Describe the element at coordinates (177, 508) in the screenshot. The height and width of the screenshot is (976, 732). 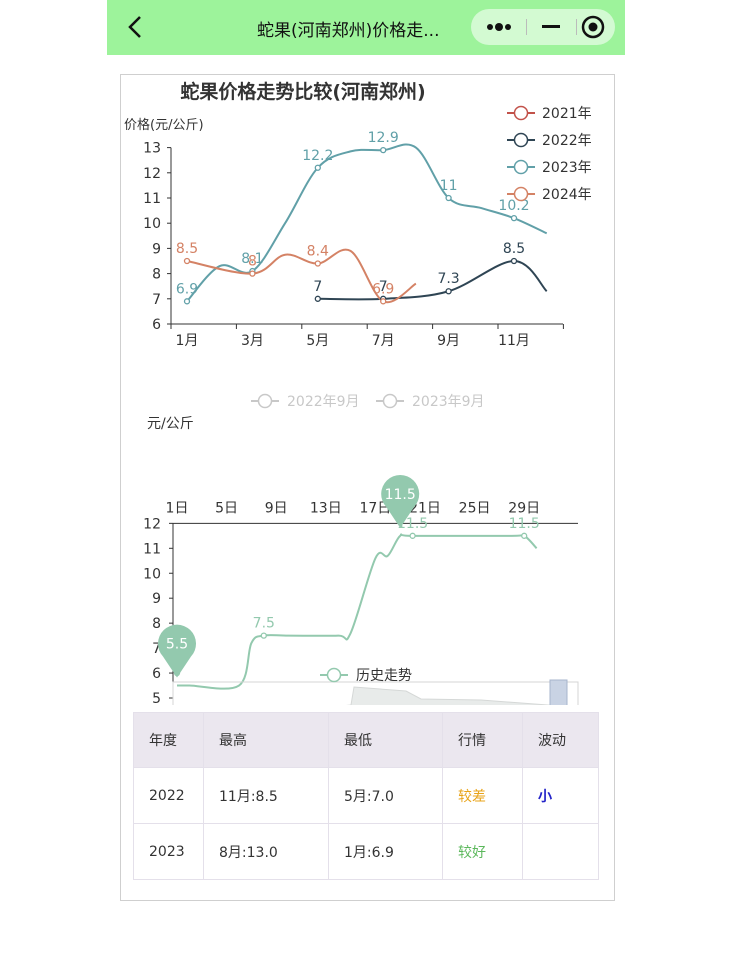
I see `top-x-tick-label: 1日` at that location.